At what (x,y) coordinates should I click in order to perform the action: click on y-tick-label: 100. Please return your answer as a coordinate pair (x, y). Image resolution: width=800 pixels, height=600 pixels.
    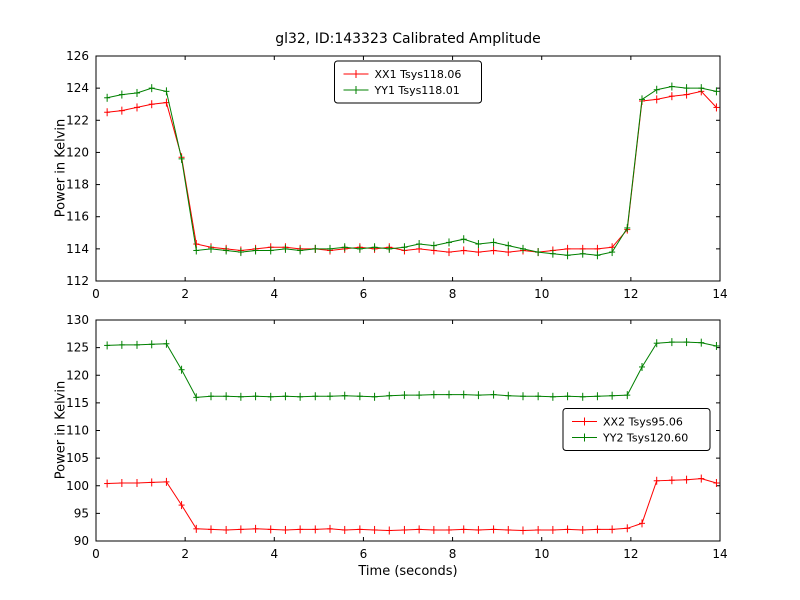
    Looking at the image, I should click on (77, 486).